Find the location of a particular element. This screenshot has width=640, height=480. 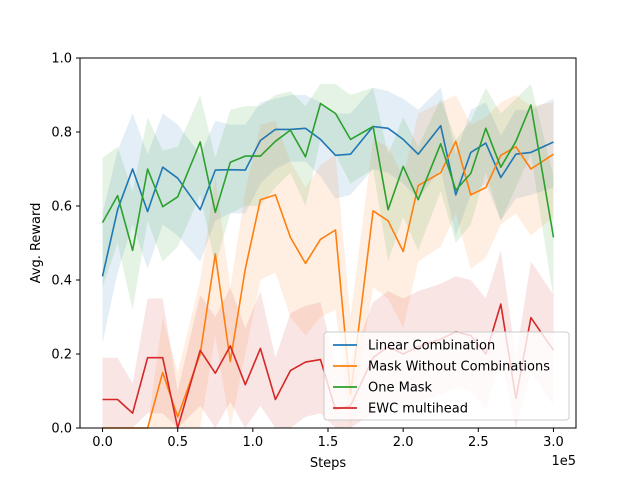

x-axis-ticks: 0.0 0.5 1.0 1.5 2.0 2.5 3.0 is located at coordinates (328, 439).